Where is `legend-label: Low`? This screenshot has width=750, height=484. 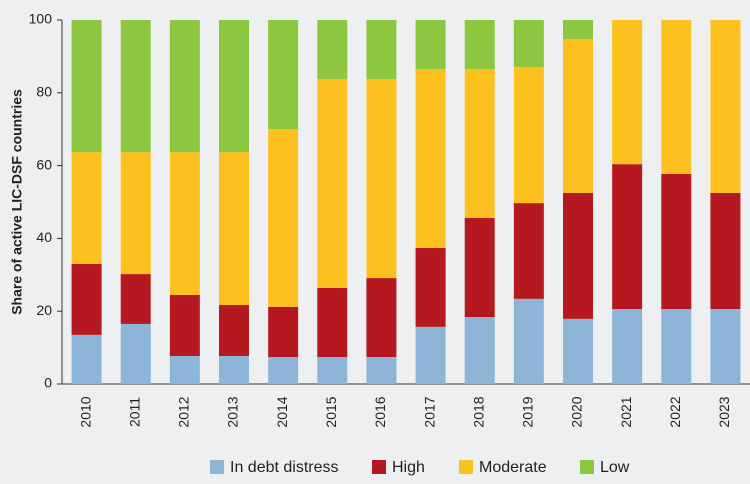
legend-label: Low is located at coordinates (615, 467).